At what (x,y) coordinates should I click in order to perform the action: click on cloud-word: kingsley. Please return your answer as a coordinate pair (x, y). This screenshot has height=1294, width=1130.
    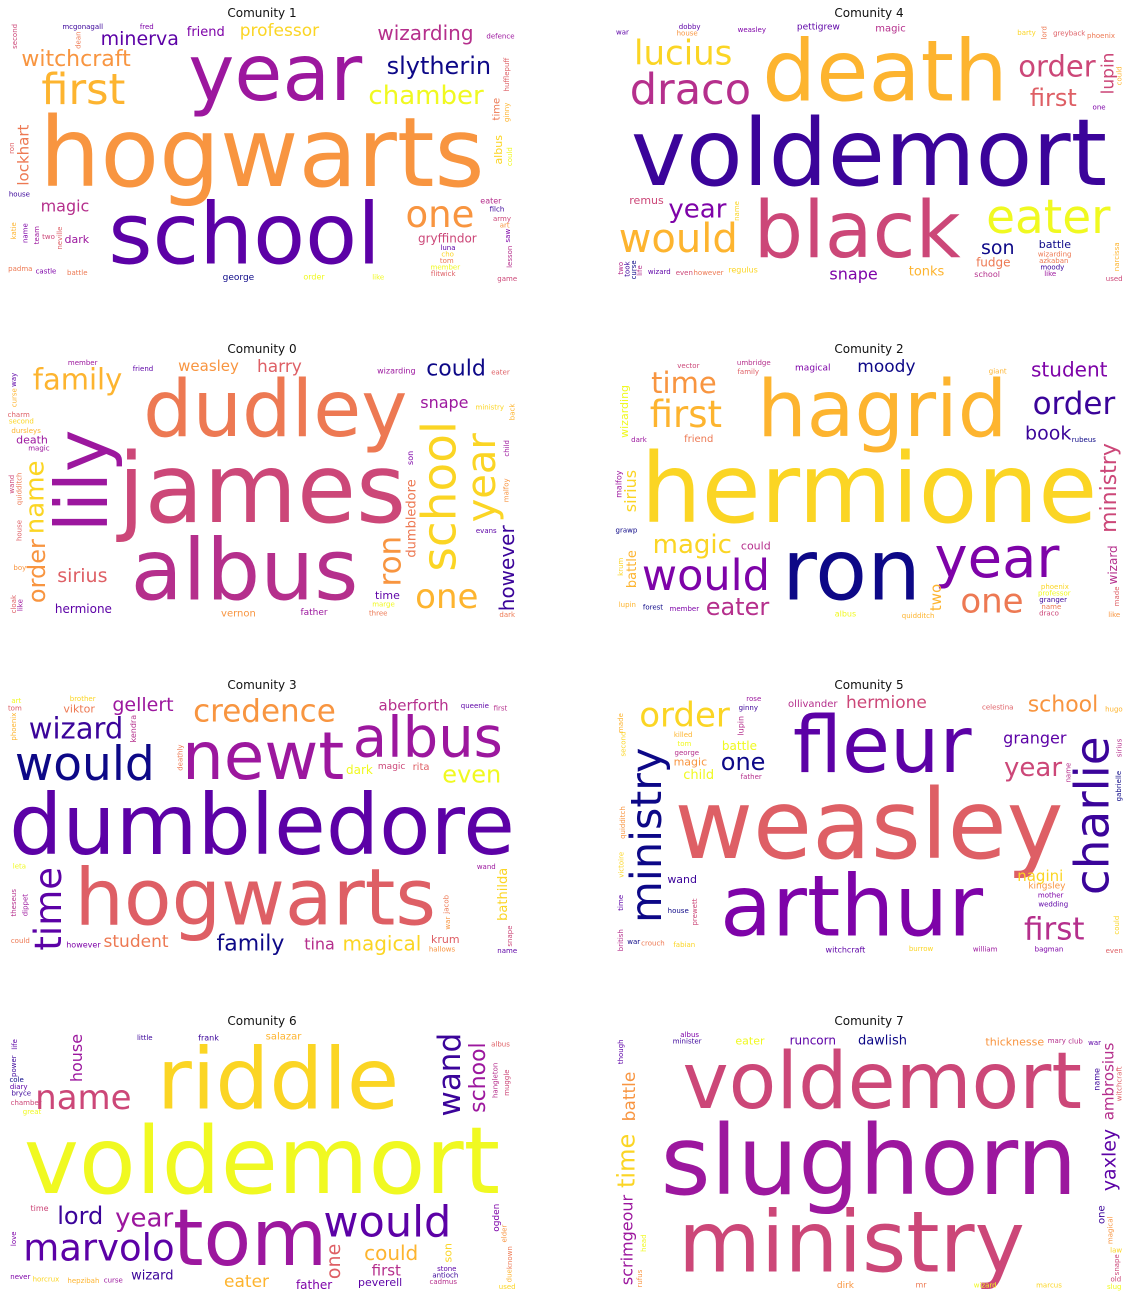
    Looking at the image, I should click on (1047, 887).